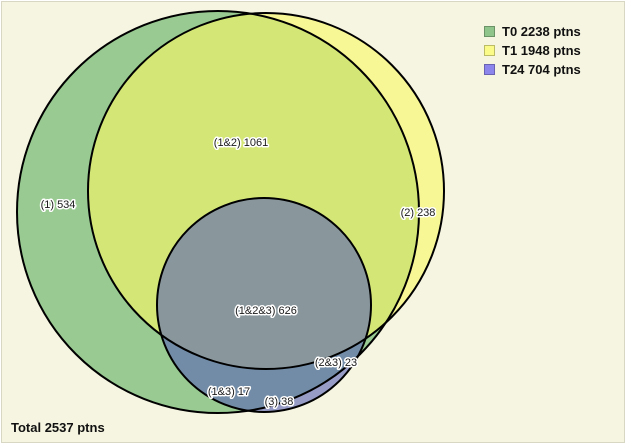 The height and width of the screenshot is (446, 628). I want to click on legend-swatch-t0, so click(489, 31).